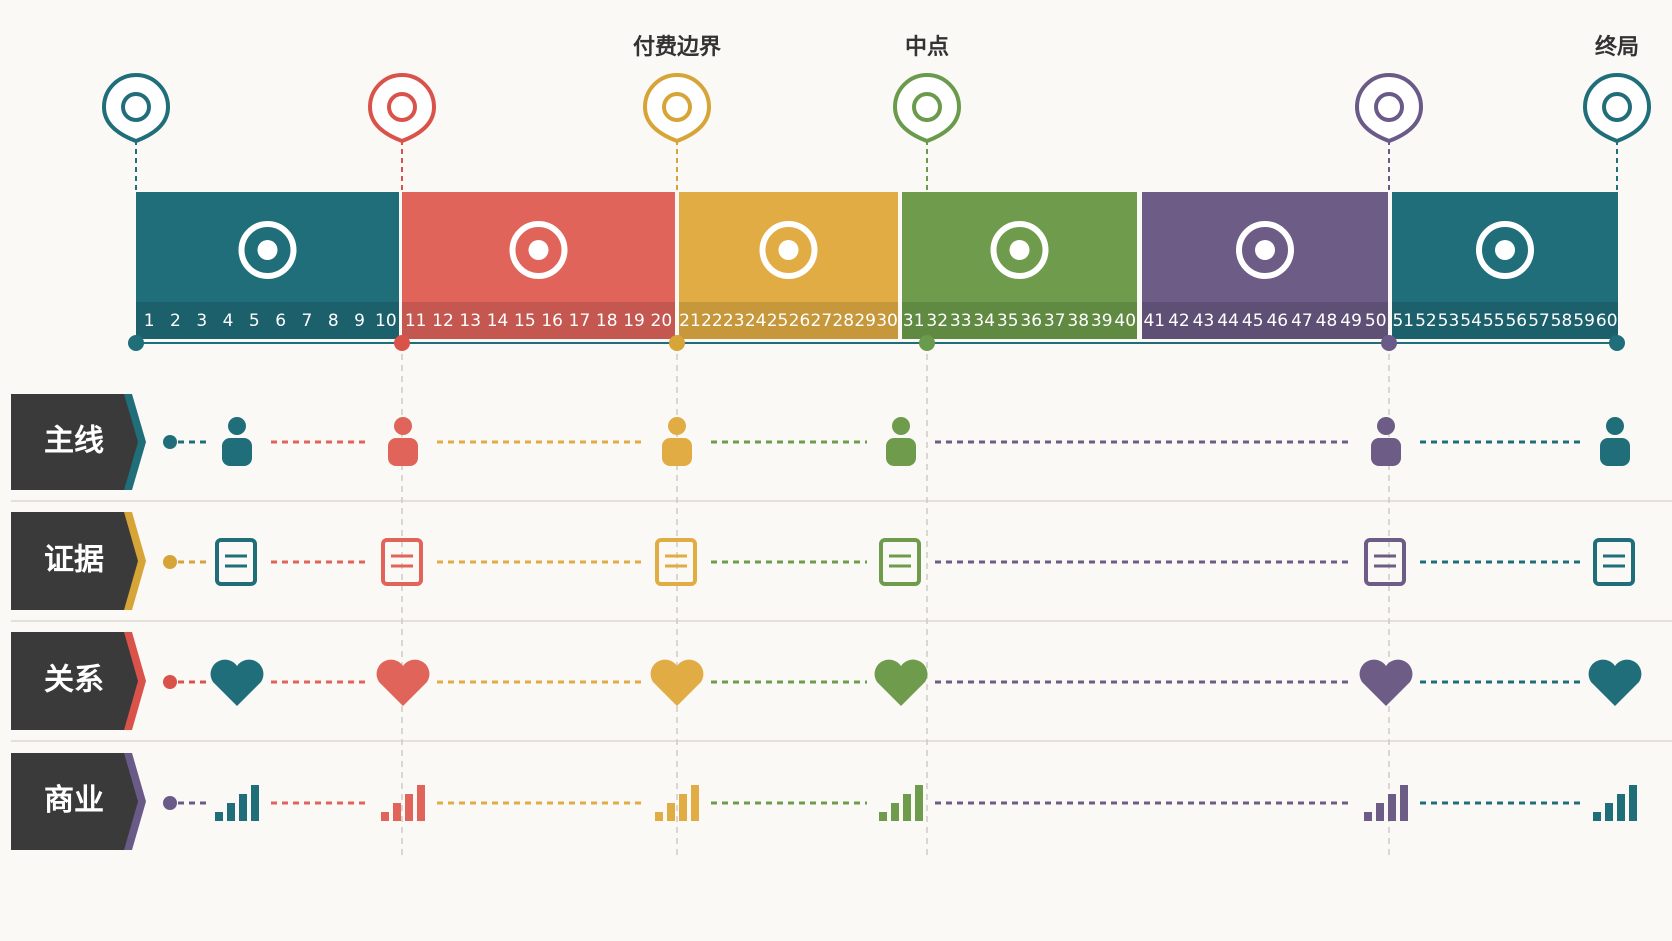  Describe the element at coordinates (756, 321) in the screenshot. I see `episode-number: 24` at that location.